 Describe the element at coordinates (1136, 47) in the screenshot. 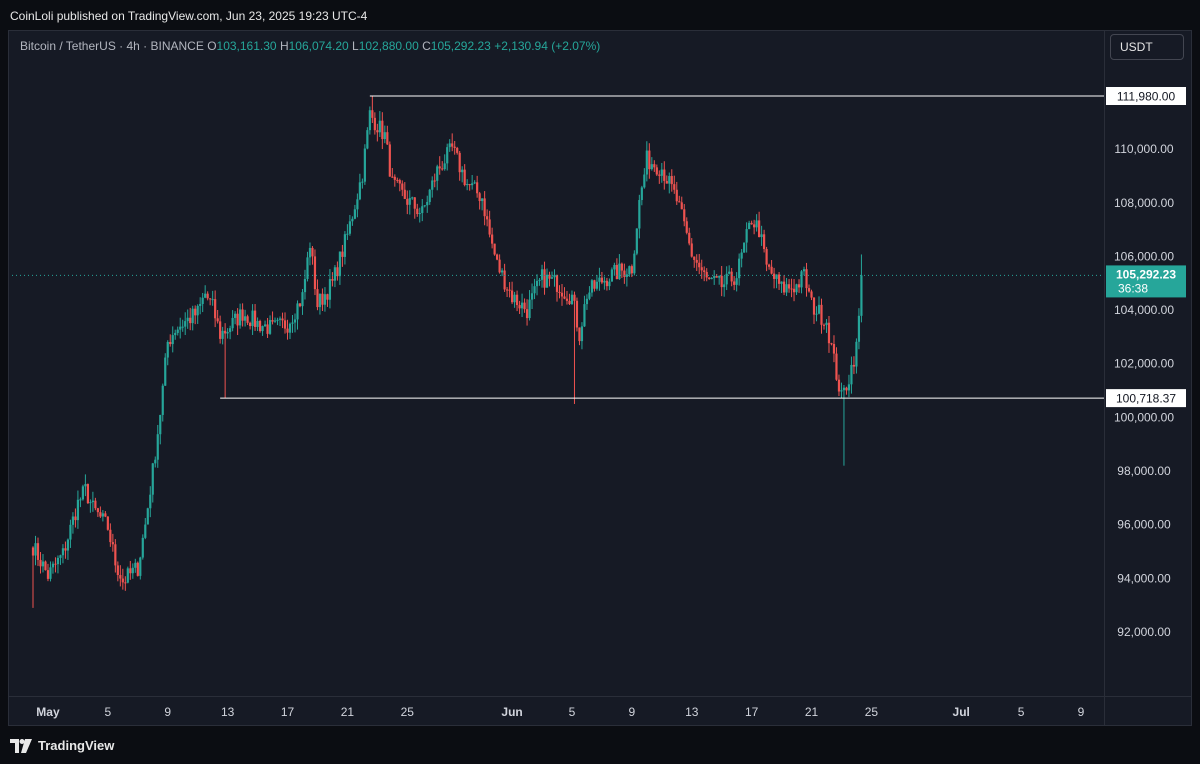

I see `currency-label: USDT` at that location.